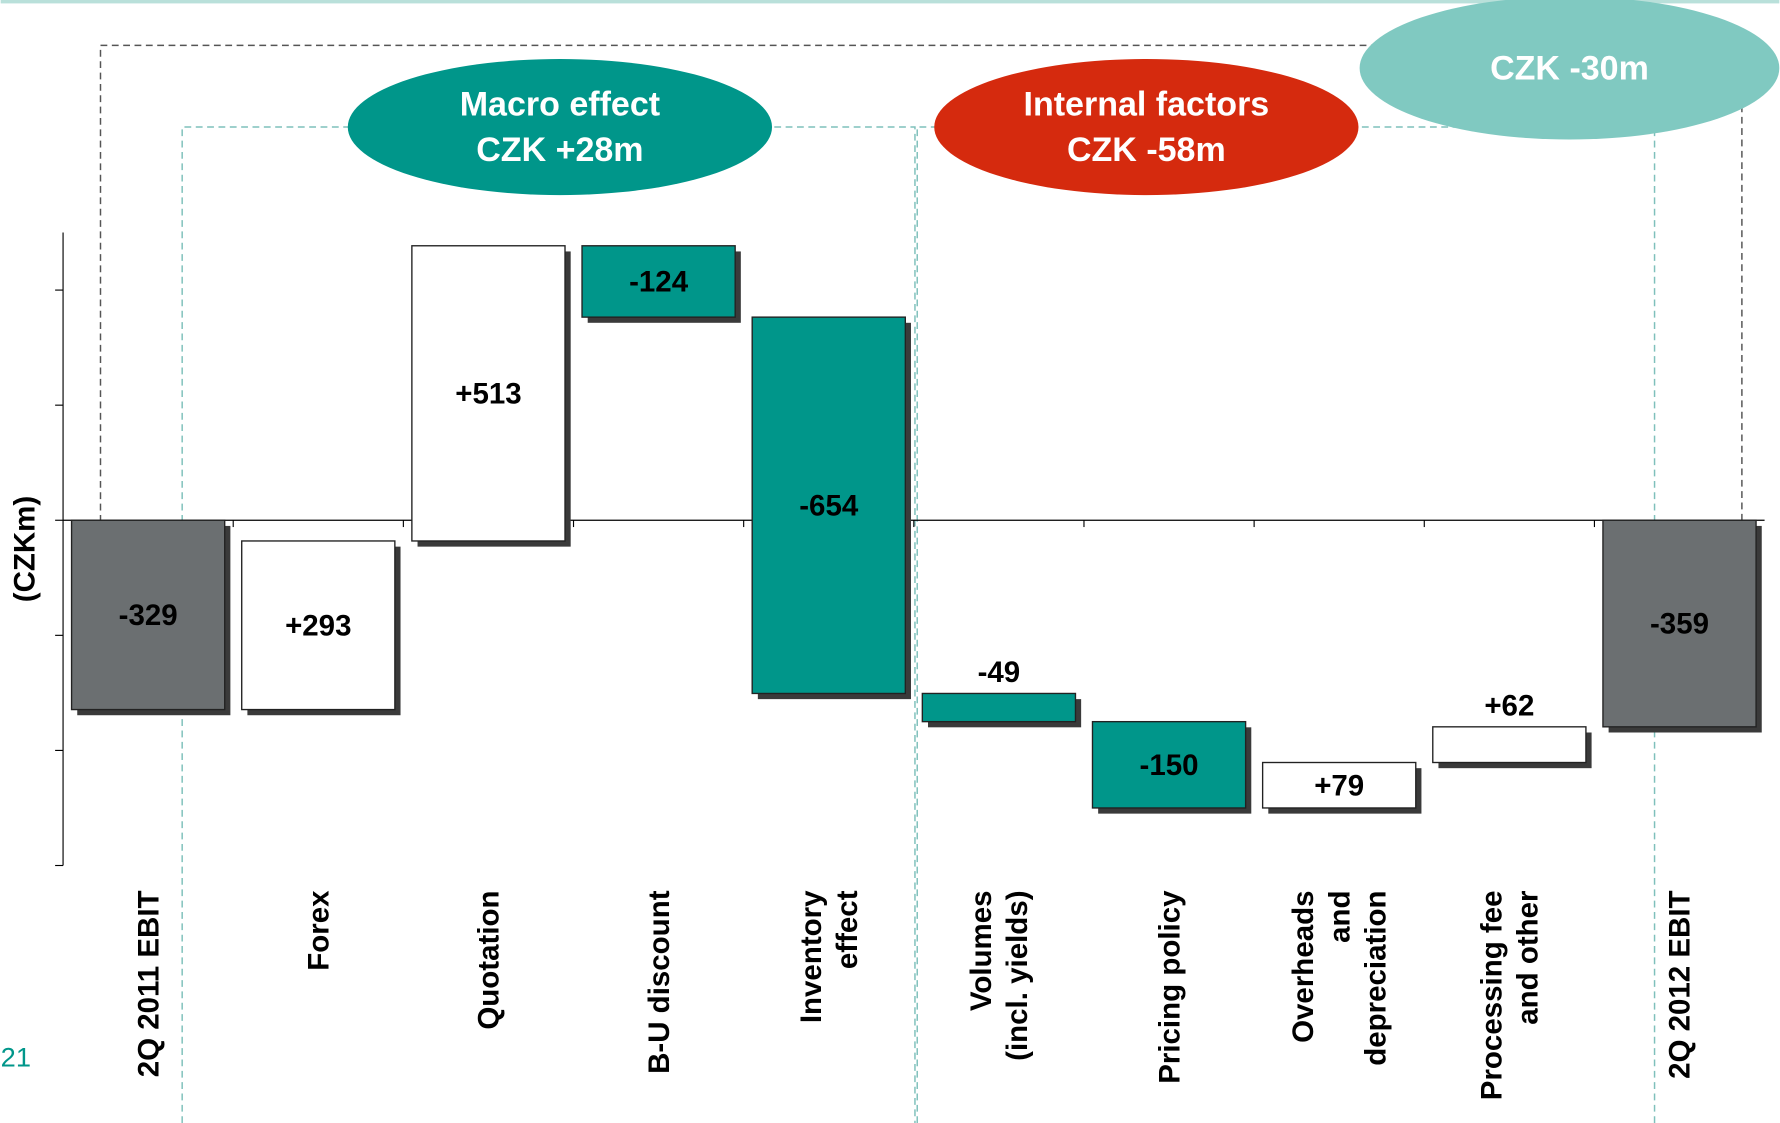 This screenshot has width=1780, height=1123. I want to click on y-axis-label: (CZKm), so click(25, 549).